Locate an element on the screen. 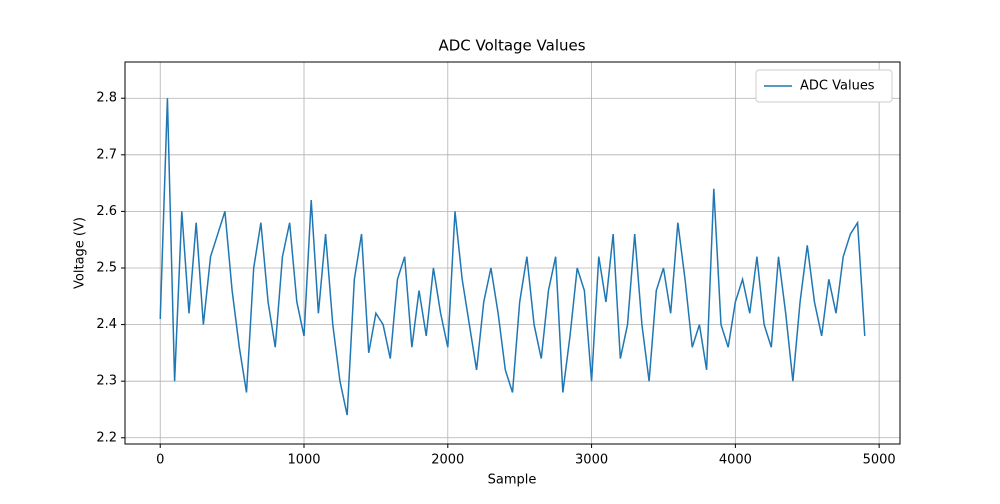  x-tick-label: 4000 is located at coordinates (735, 460).